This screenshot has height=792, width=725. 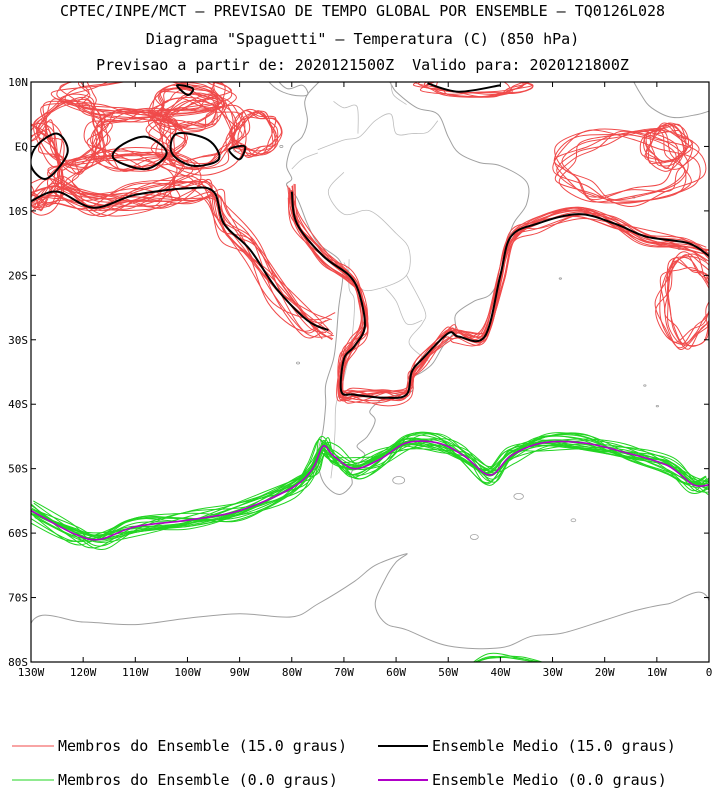 What do you see at coordinates (18, 275) in the screenshot?
I see `y-tick-label: 20S` at bounding box center [18, 275].